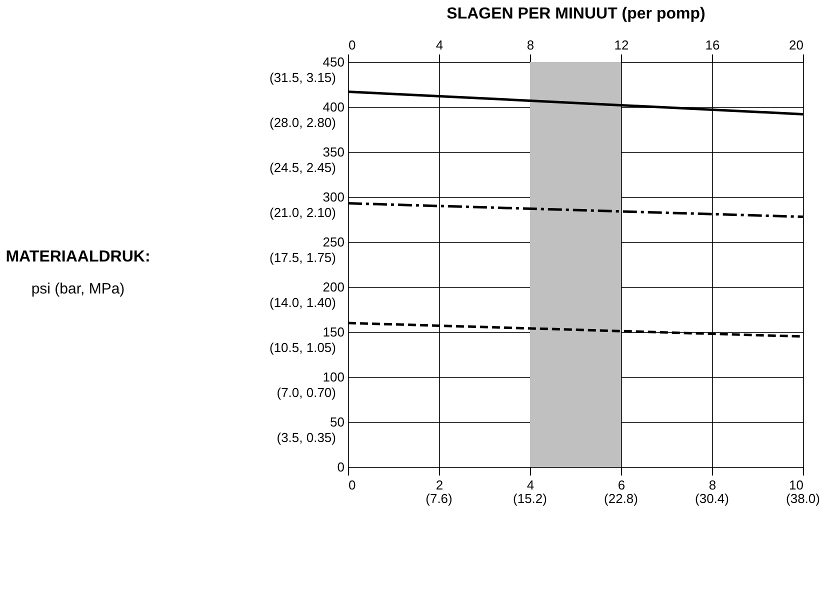 This screenshot has height=600, width=837. Describe the element at coordinates (530, 498) in the screenshot. I see `text: (15.2)` at that location.